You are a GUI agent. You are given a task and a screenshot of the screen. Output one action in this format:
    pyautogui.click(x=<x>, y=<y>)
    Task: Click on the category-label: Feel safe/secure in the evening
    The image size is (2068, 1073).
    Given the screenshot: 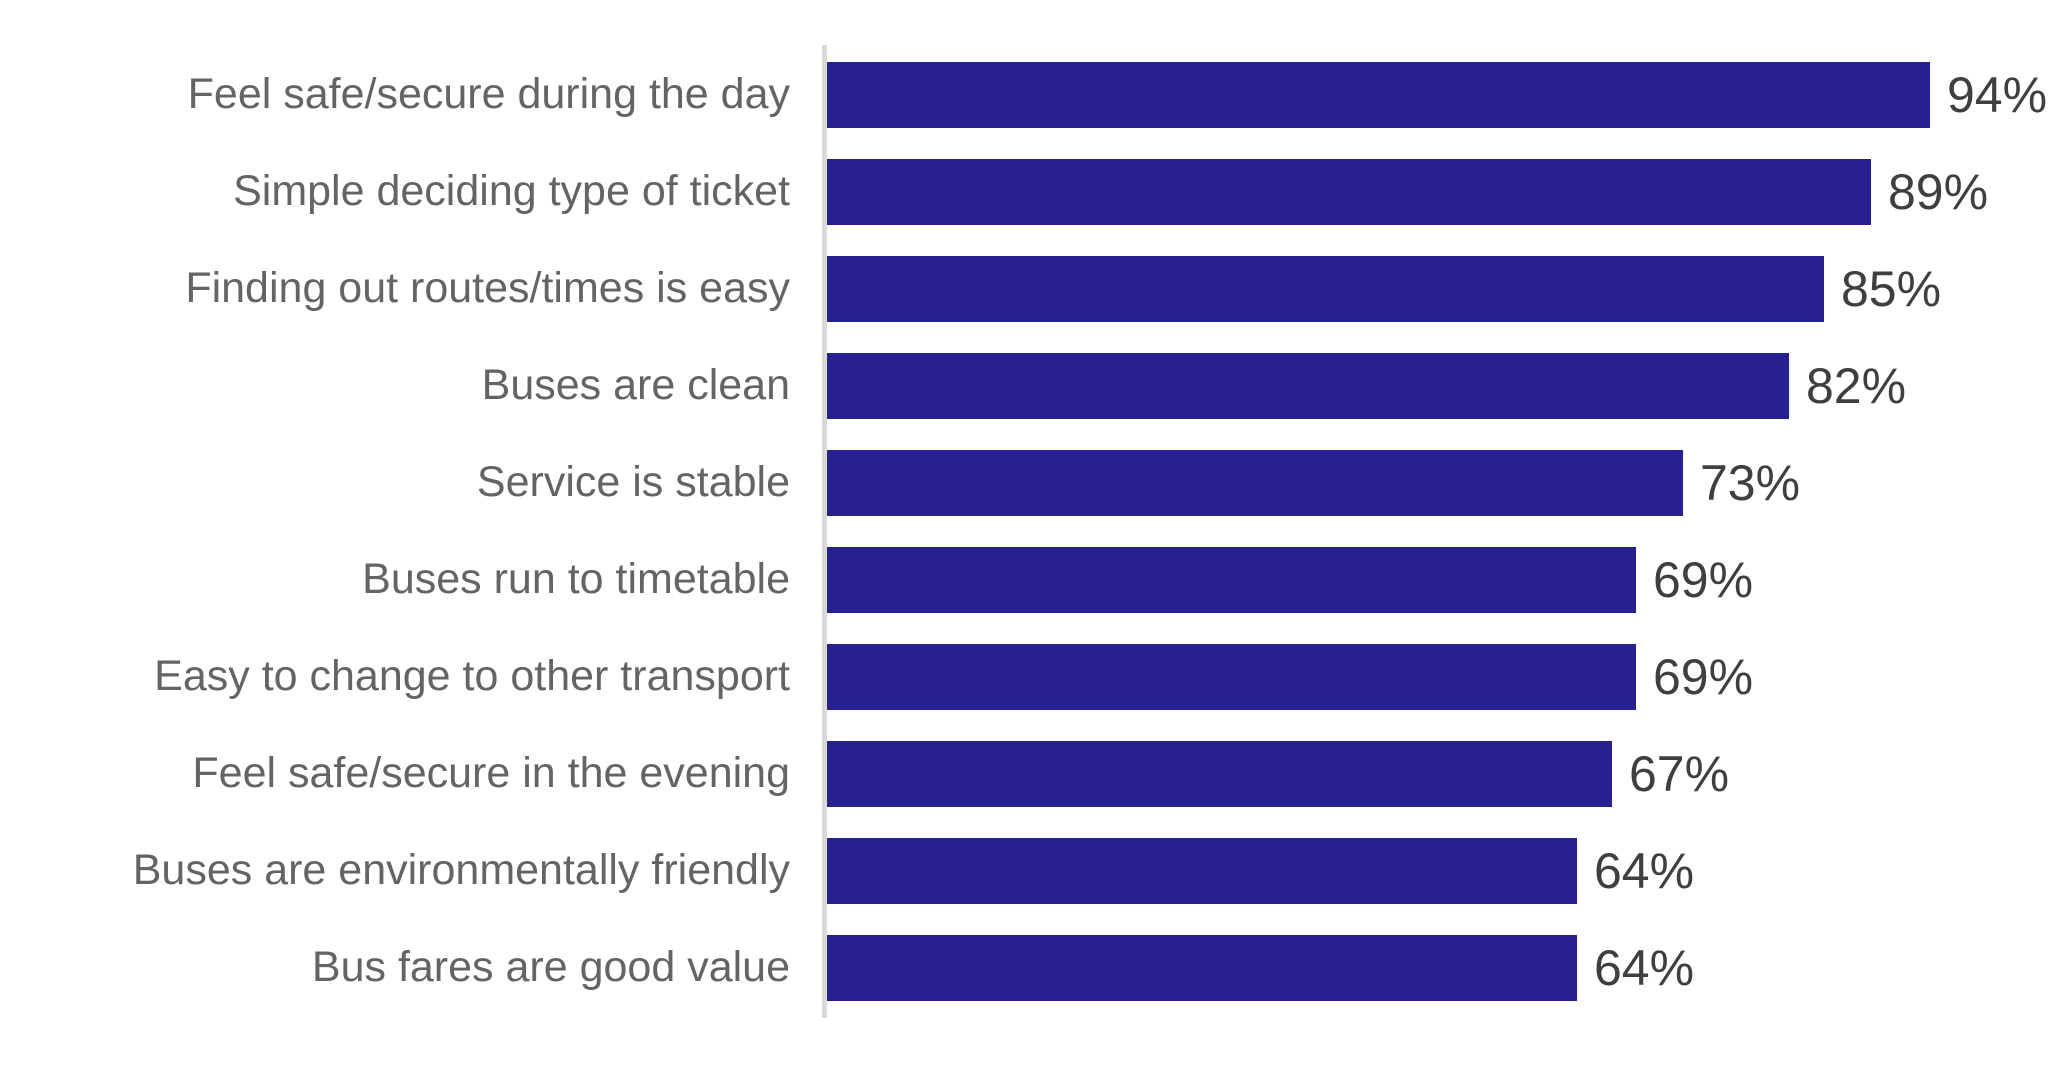 What is the action you would take?
    pyautogui.click(x=491, y=772)
    